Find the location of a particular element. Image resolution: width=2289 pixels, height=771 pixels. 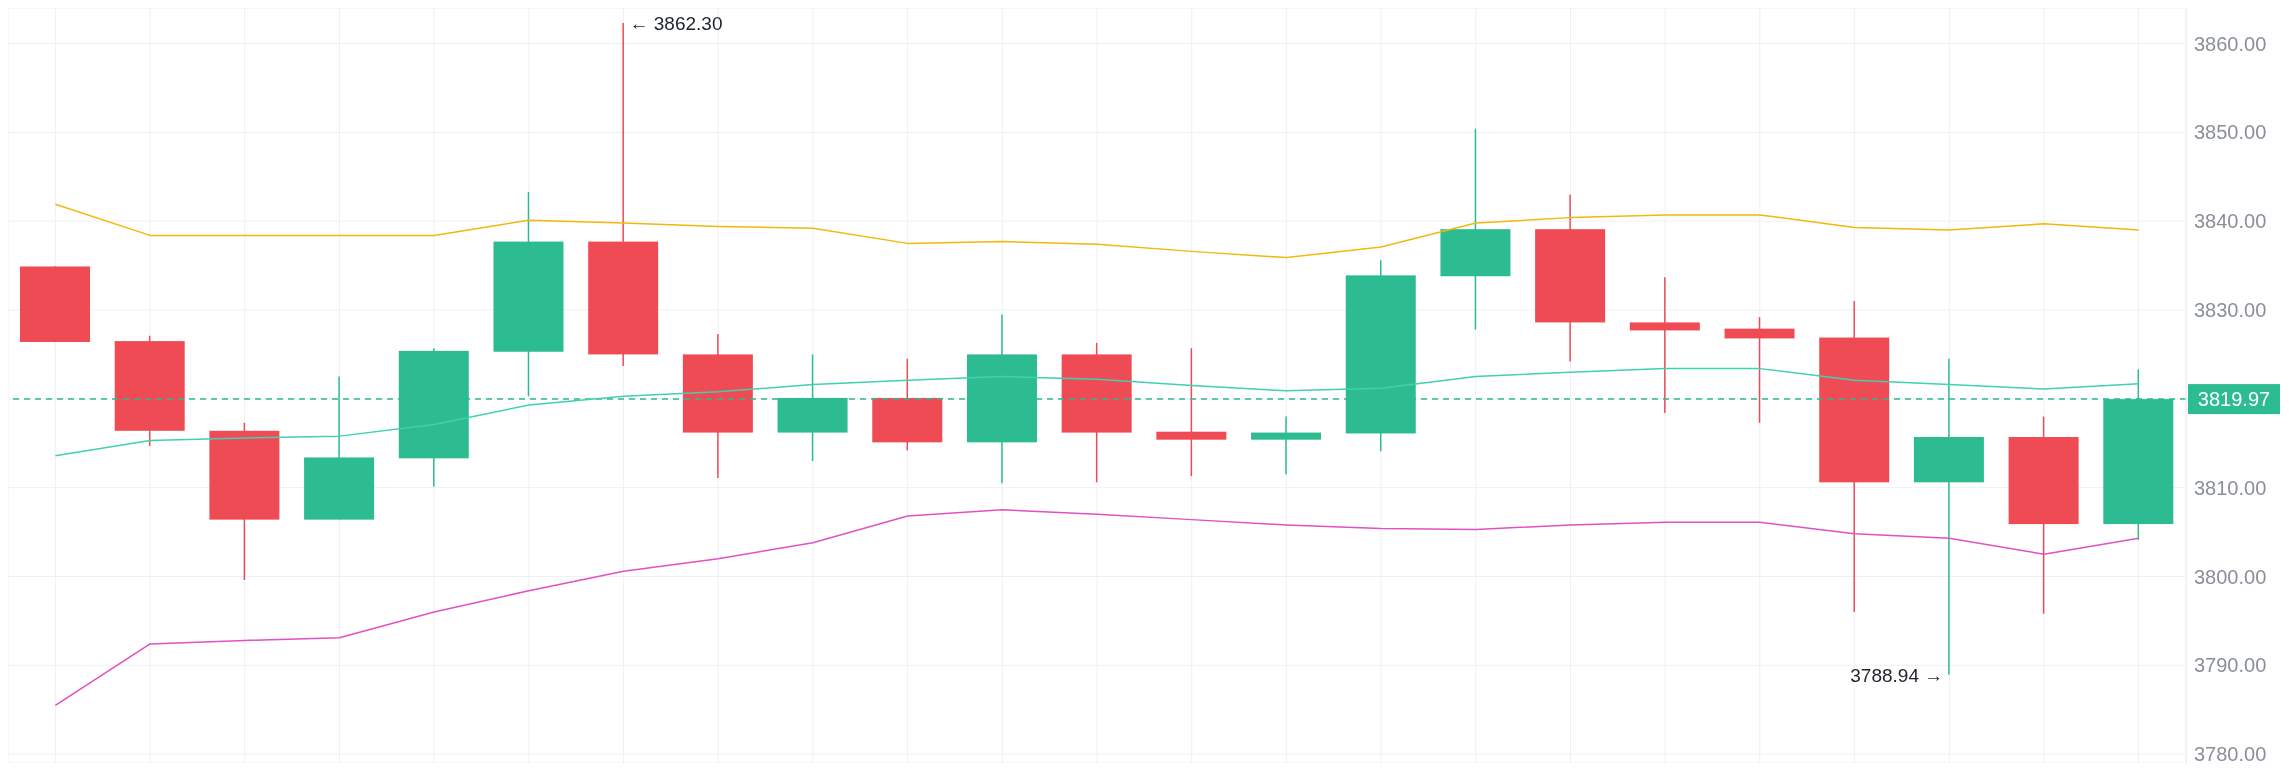

ref-line-label: 3819.97 is located at coordinates (2234, 399).